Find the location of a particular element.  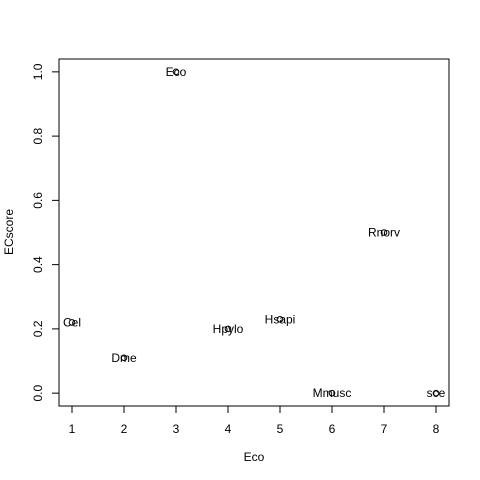

x-tick-label: 6 is located at coordinates (332, 429).